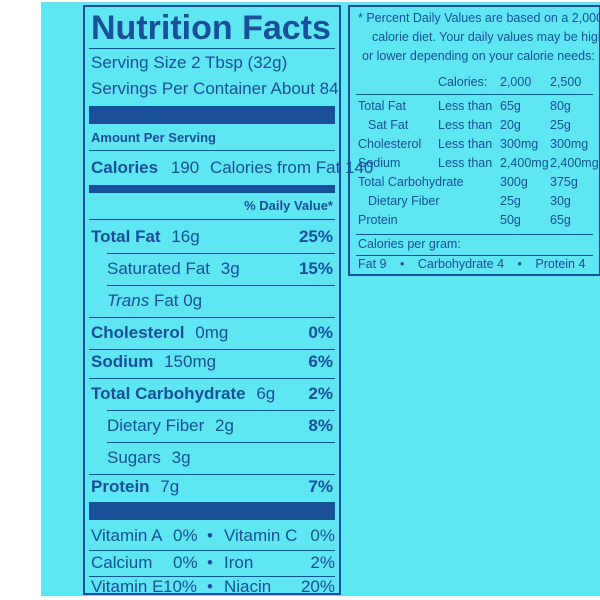 The height and width of the screenshot is (600, 600). Describe the element at coordinates (560, 220) in the screenshot. I see `table-row-2500: 65g` at that location.